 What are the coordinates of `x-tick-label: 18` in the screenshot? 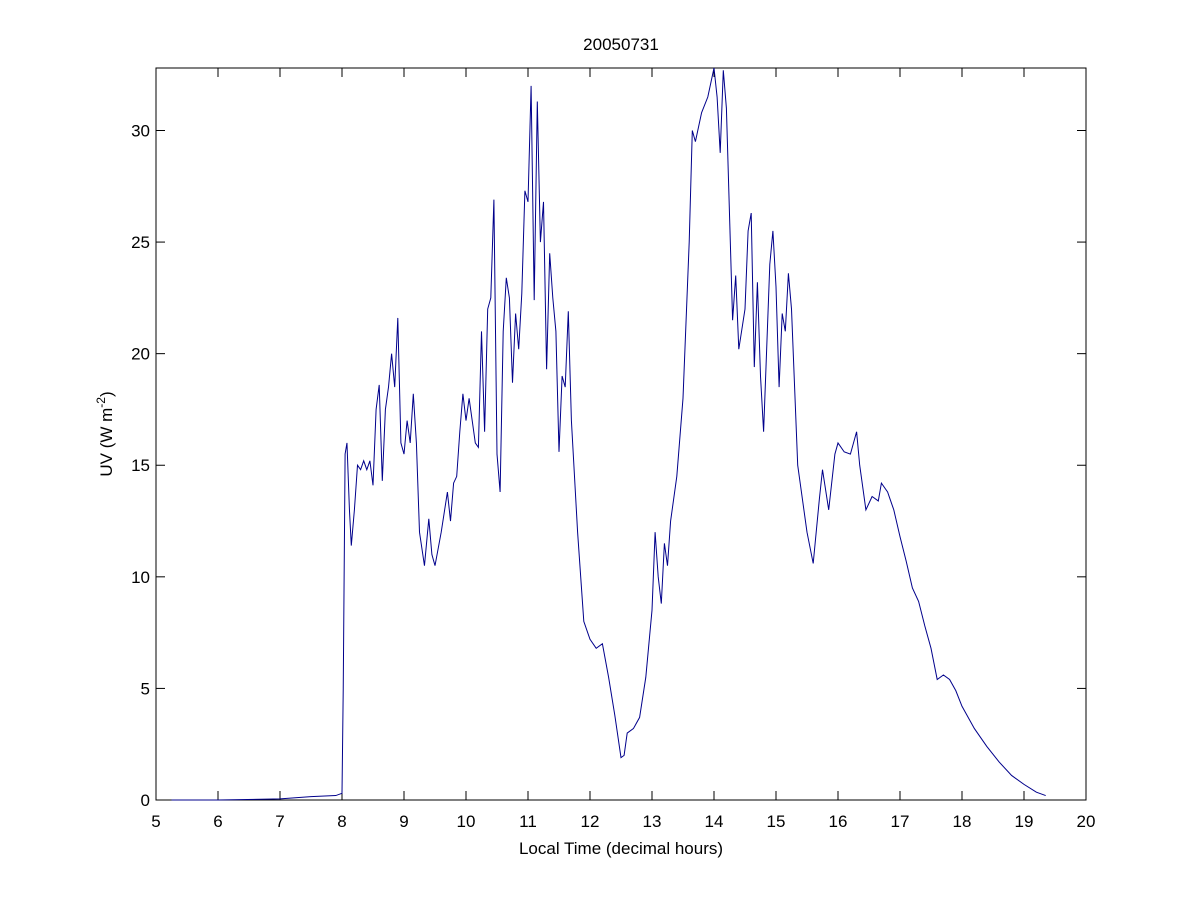 It's located at (962, 821).